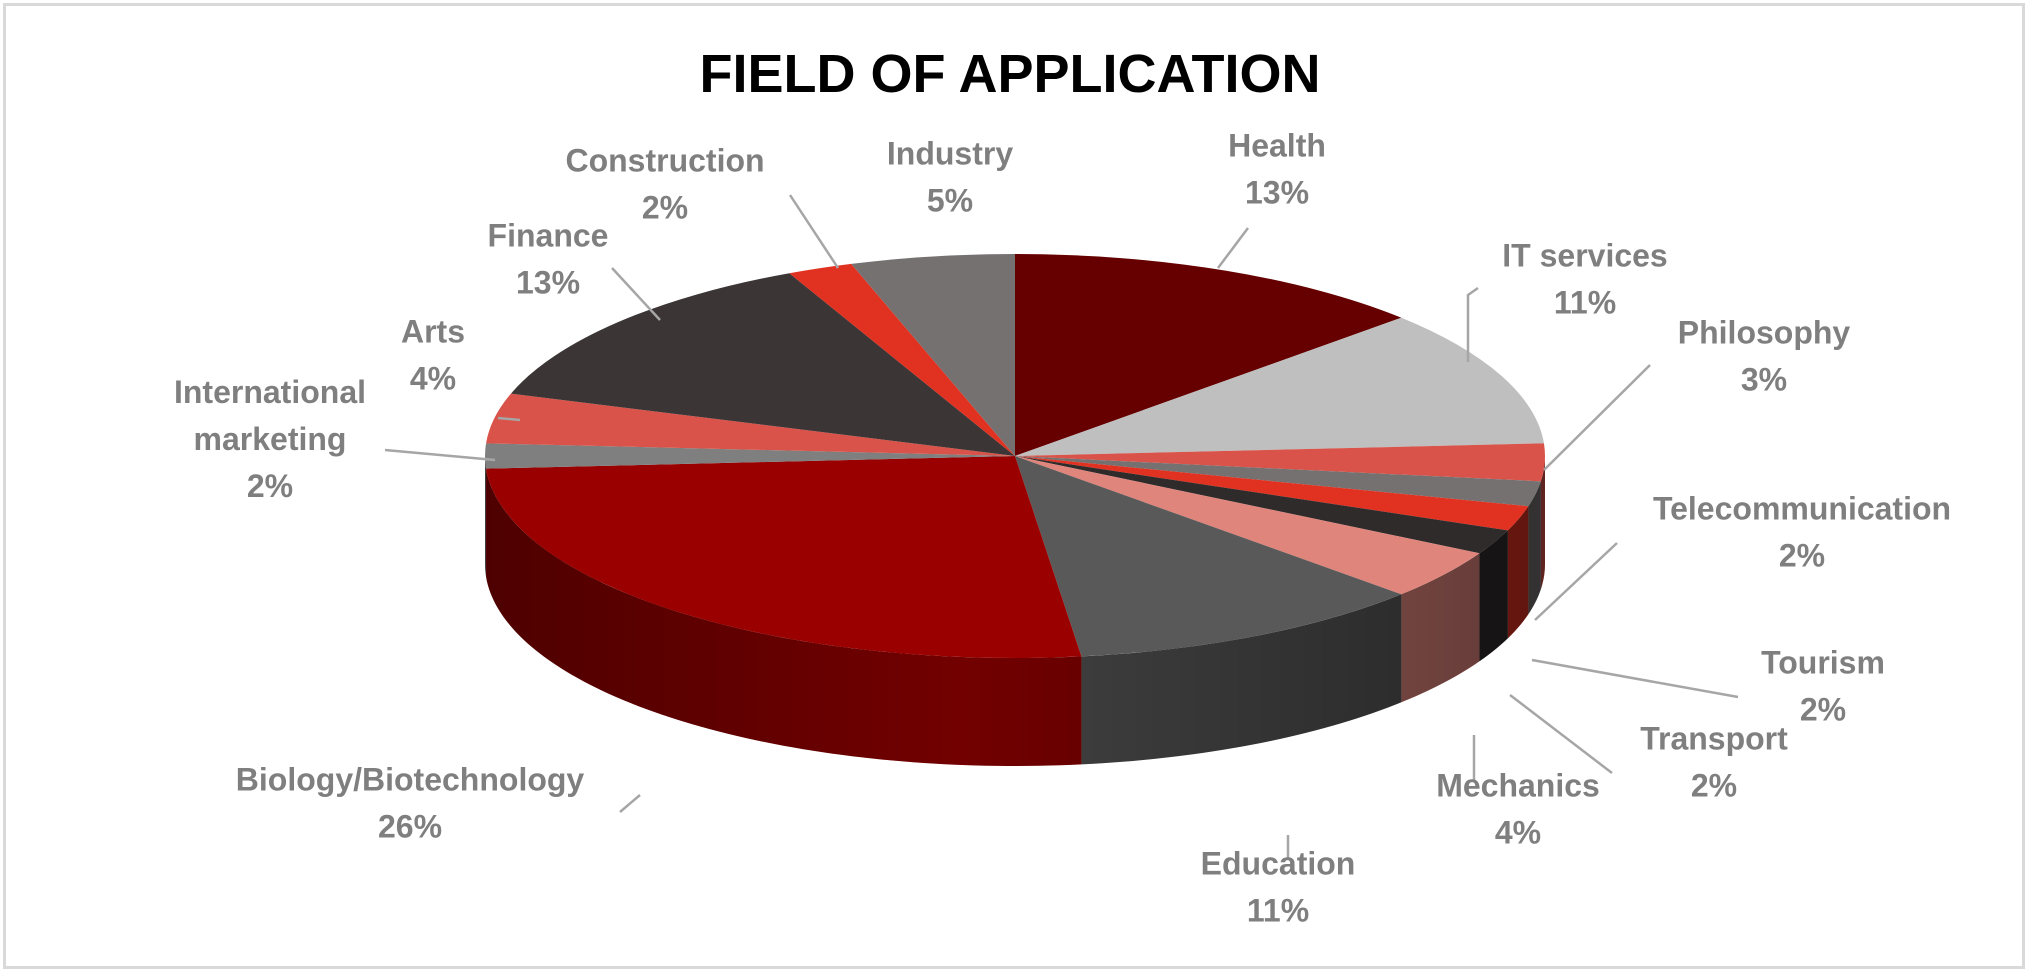  What do you see at coordinates (664, 161) in the screenshot?
I see `data-label-construction: Construction` at bounding box center [664, 161].